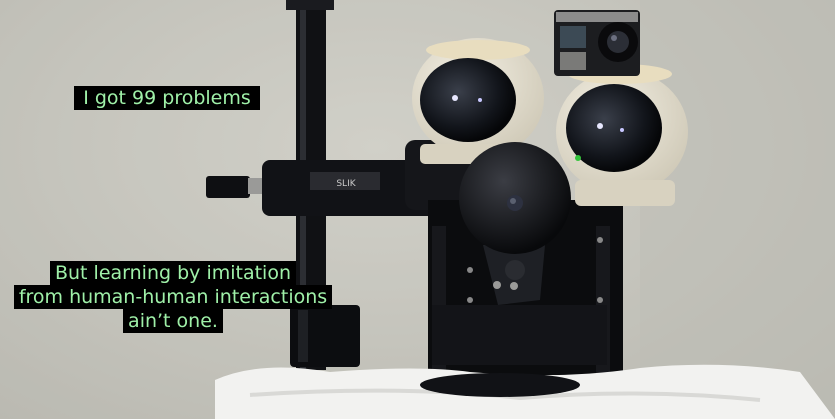  What do you see at coordinates (346, 184) in the screenshot?
I see `clamp-brand-label: SLIK` at bounding box center [346, 184].